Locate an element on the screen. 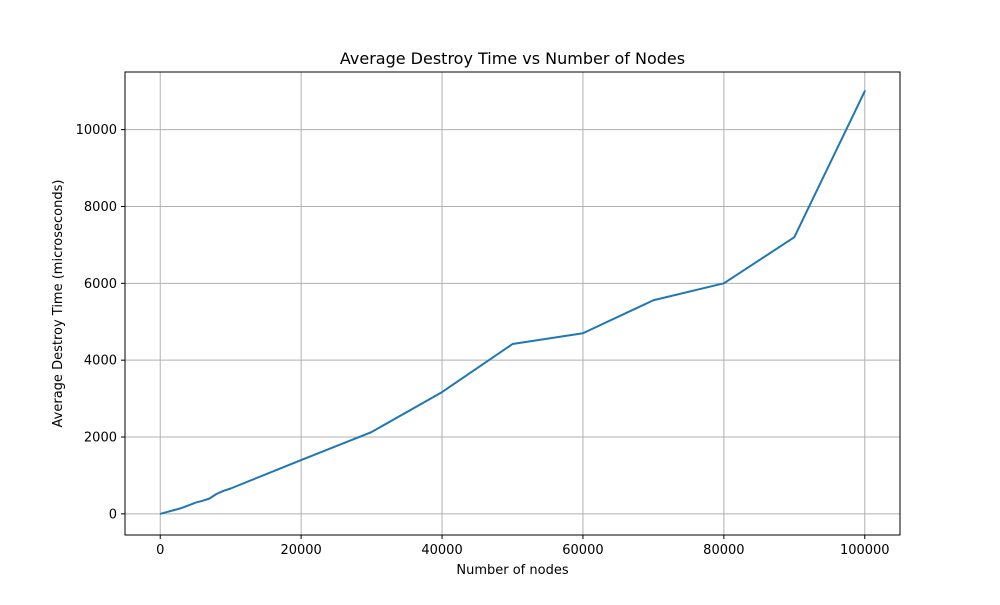 The width and height of the screenshot is (1000, 605). y-tick-label: 8000 is located at coordinates (100, 207).